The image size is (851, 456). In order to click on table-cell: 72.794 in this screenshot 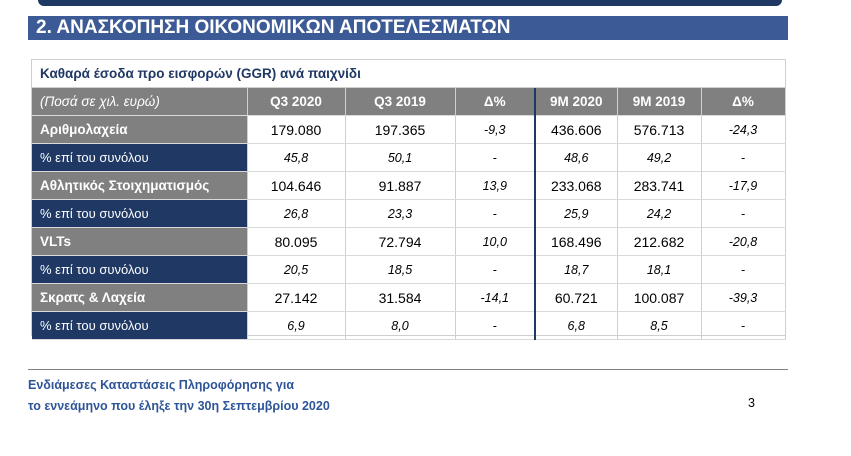, I will do `click(400, 241)`.